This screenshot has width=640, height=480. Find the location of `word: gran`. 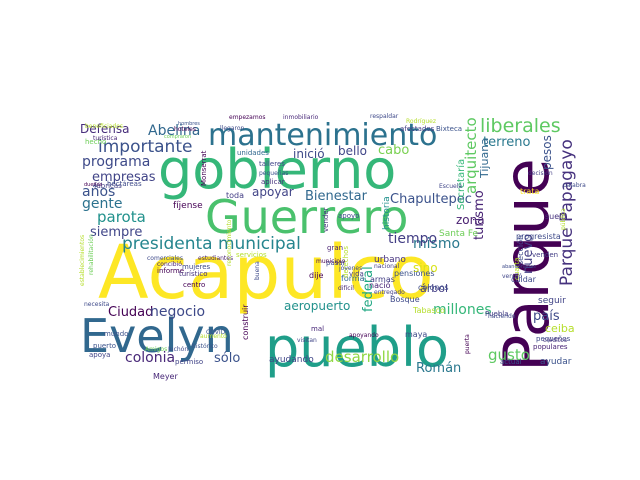

word: gran is located at coordinates (335, 248).